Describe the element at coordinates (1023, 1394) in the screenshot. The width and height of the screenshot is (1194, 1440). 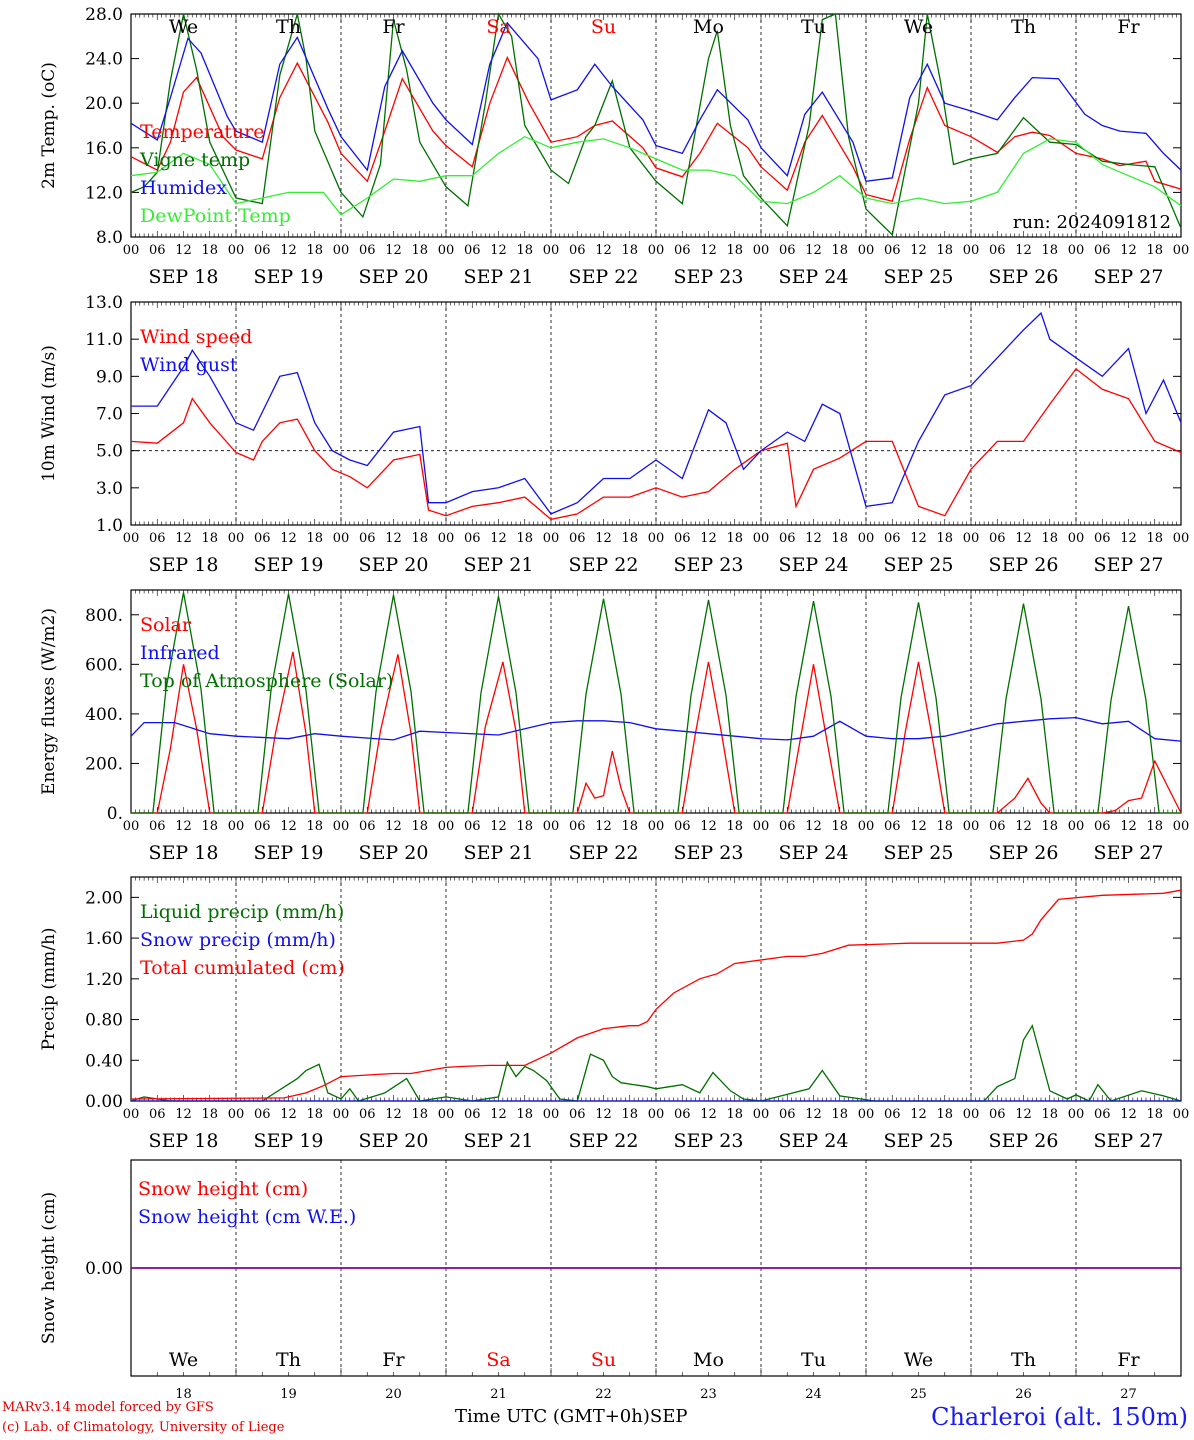
I see `day-number: 26` at that location.